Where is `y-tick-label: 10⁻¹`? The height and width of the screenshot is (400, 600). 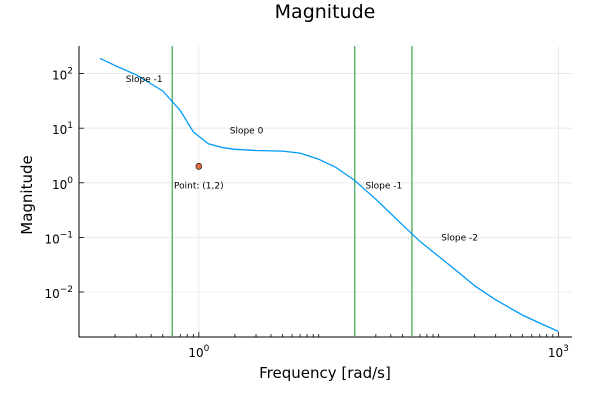 y-tick-label: 10⁻¹ is located at coordinates (58, 238).